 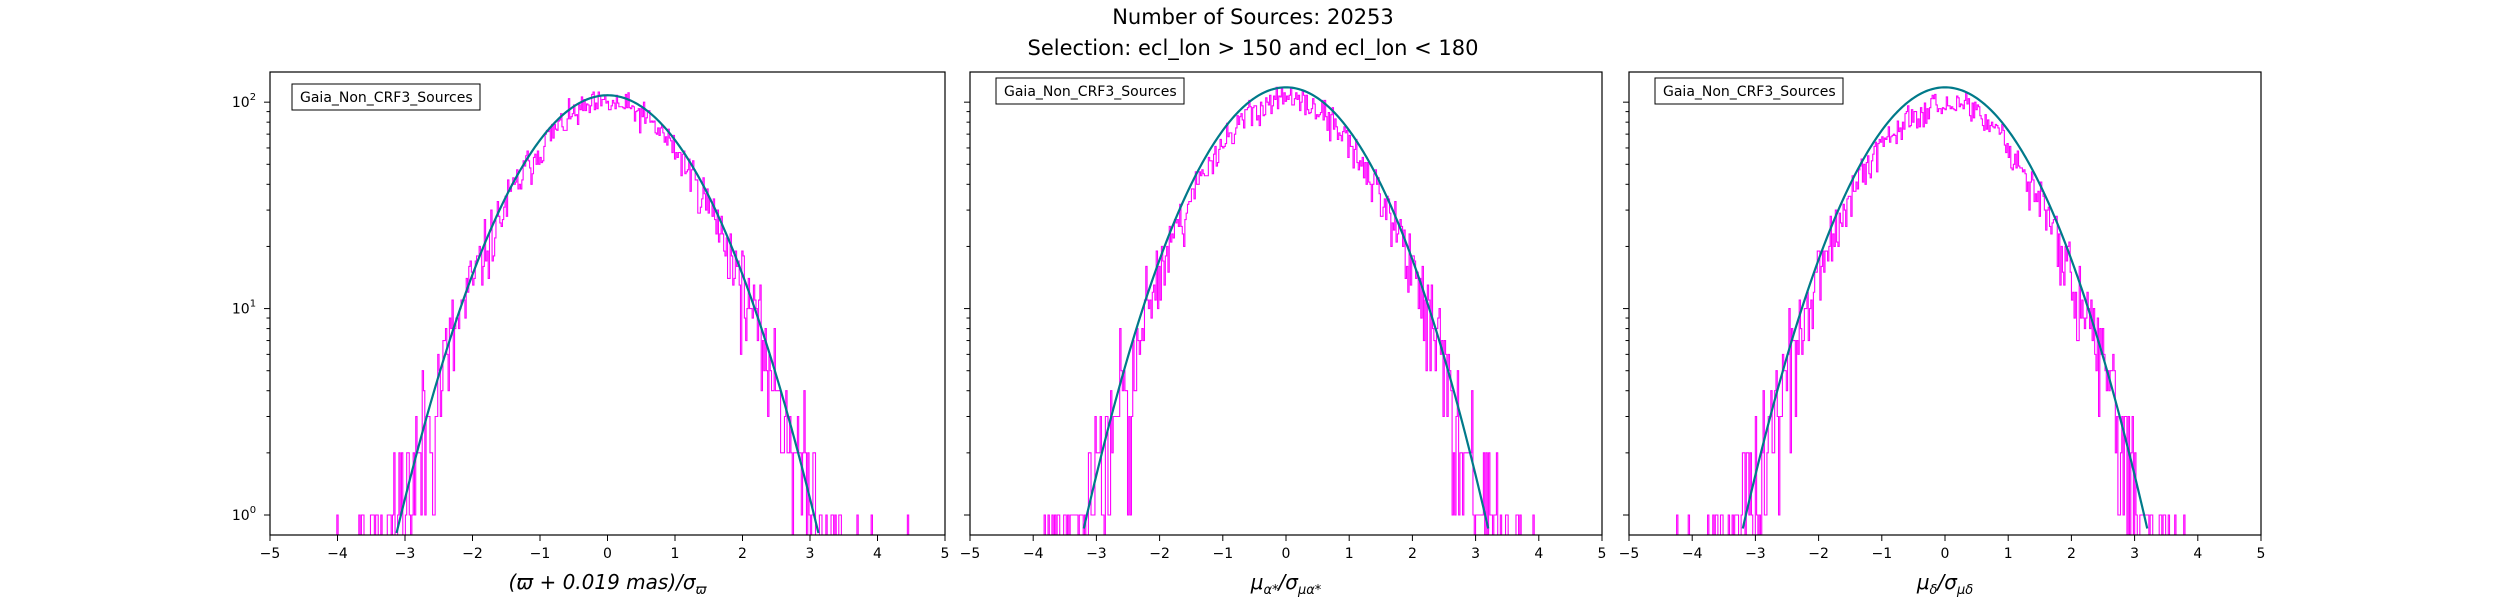 What do you see at coordinates (1944, 584) in the screenshot?
I see `x-axis-label: μδ/σμδ` at bounding box center [1944, 584].